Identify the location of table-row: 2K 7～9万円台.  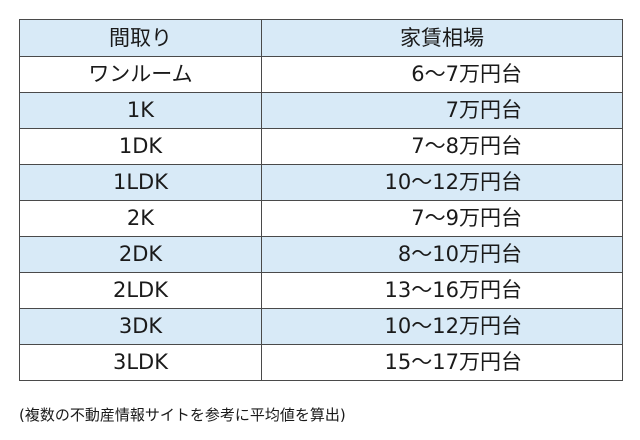
(321, 218).